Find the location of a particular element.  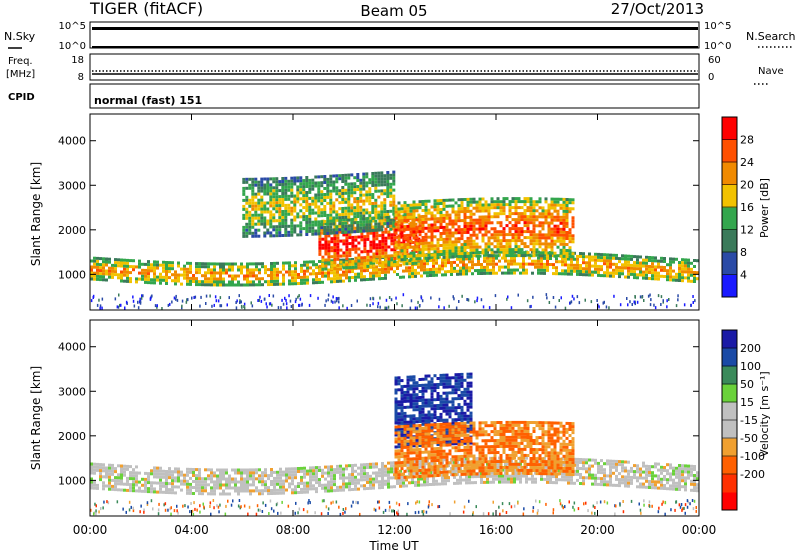

beam-label: Beam 05 is located at coordinates (393, 11).